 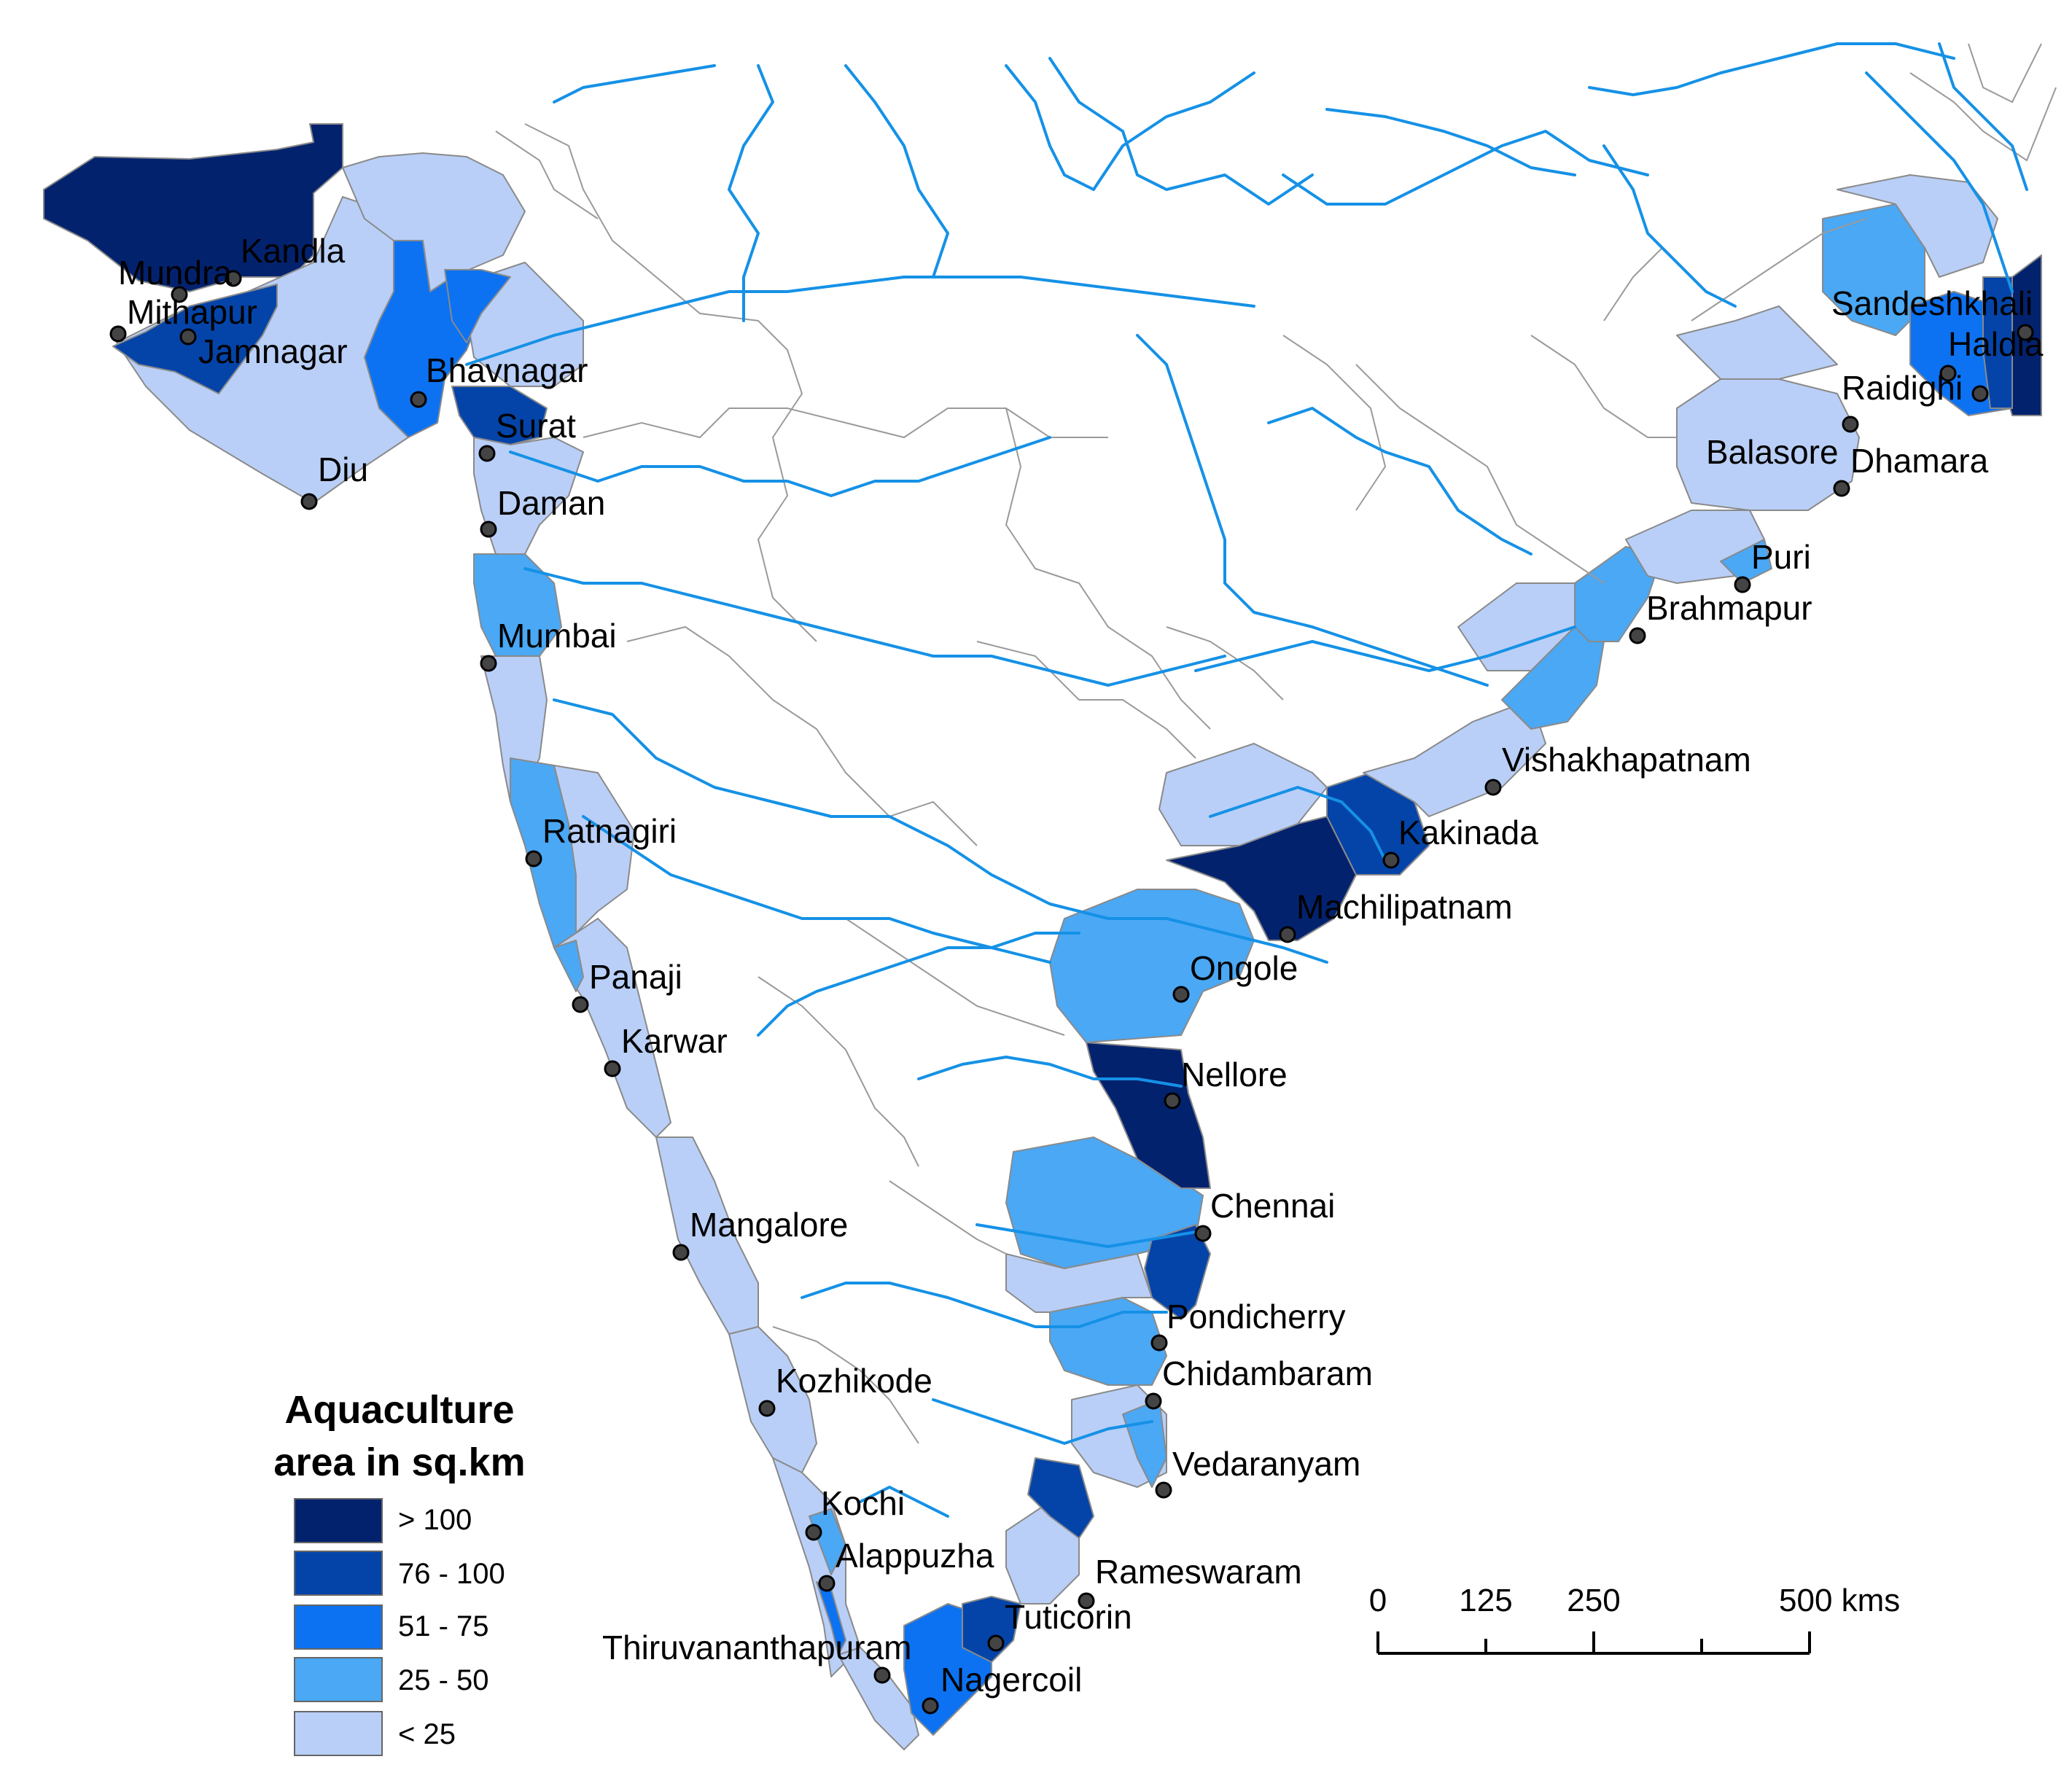 What do you see at coordinates (451, 1574) in the screenshot?
I see `legend-label-76-100: 76 - 100` at bounding box center [451, 1574].